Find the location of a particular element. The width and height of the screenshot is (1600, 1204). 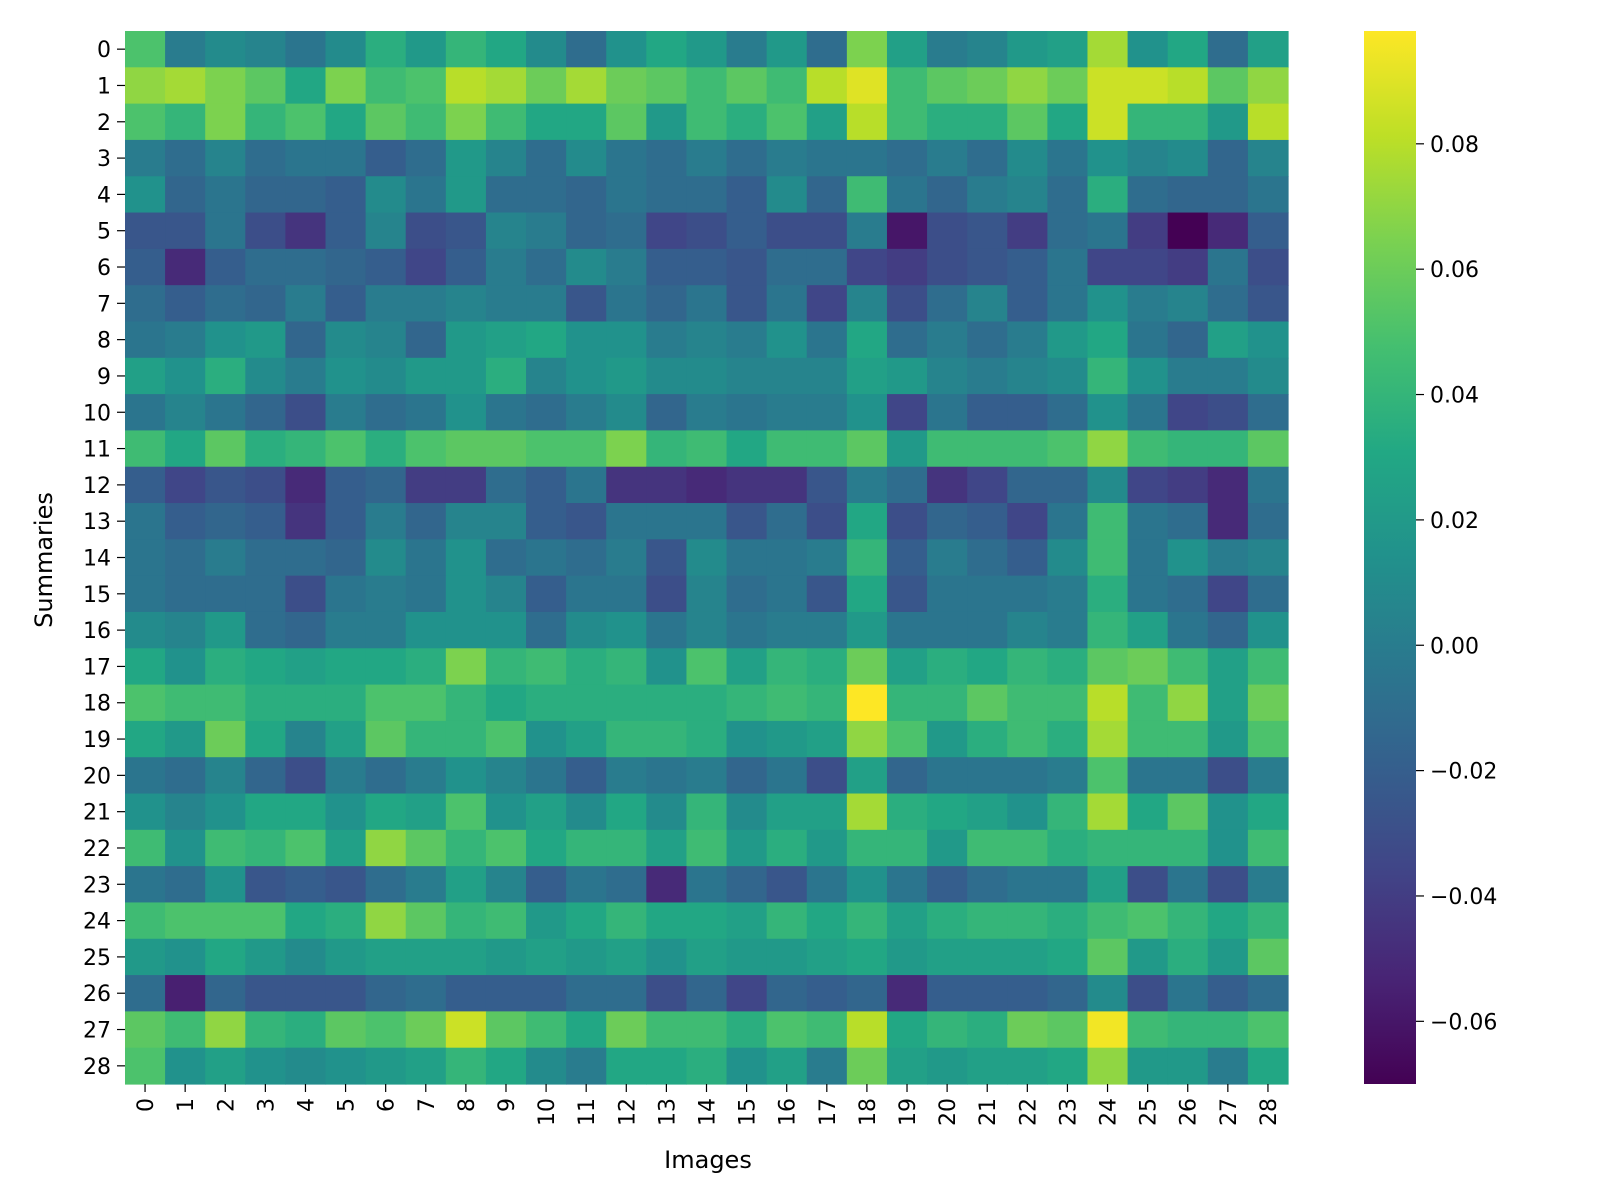

heatmap-cell-r17-c6 is located at coordinates (386, 667).